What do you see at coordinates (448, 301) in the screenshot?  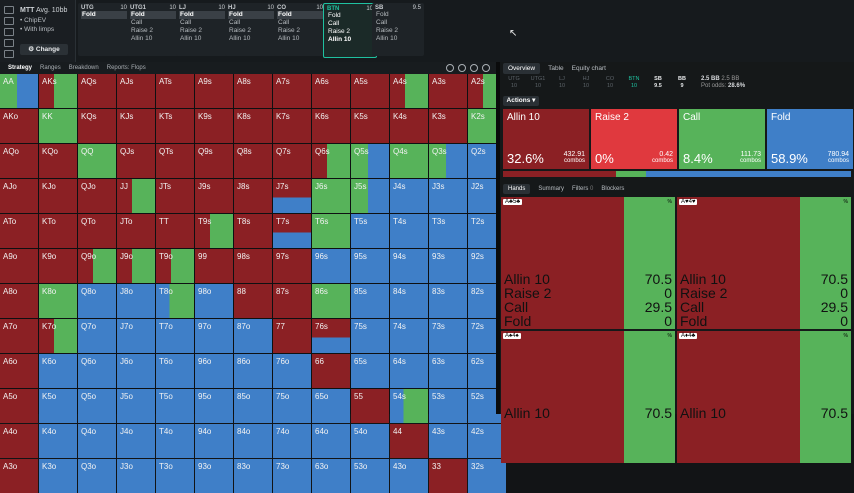 I see `hand-cell: 83s` at bounding box center [448, 301].